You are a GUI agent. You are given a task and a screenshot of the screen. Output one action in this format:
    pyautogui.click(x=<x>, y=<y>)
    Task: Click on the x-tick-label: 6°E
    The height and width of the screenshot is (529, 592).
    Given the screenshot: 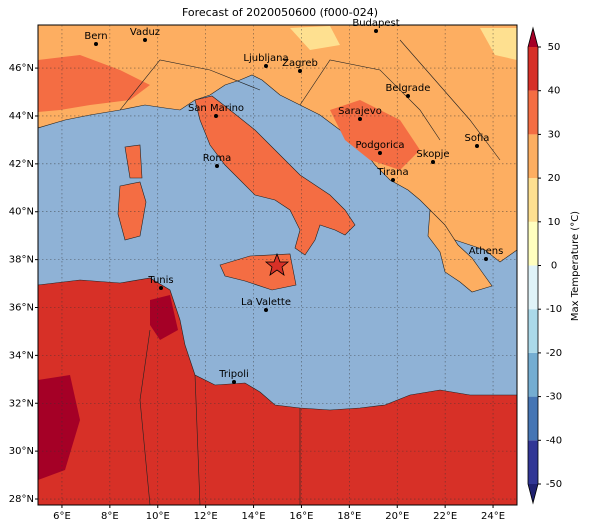 What is the action you would take?
    pyautogui.click(x=62, y=516)
    